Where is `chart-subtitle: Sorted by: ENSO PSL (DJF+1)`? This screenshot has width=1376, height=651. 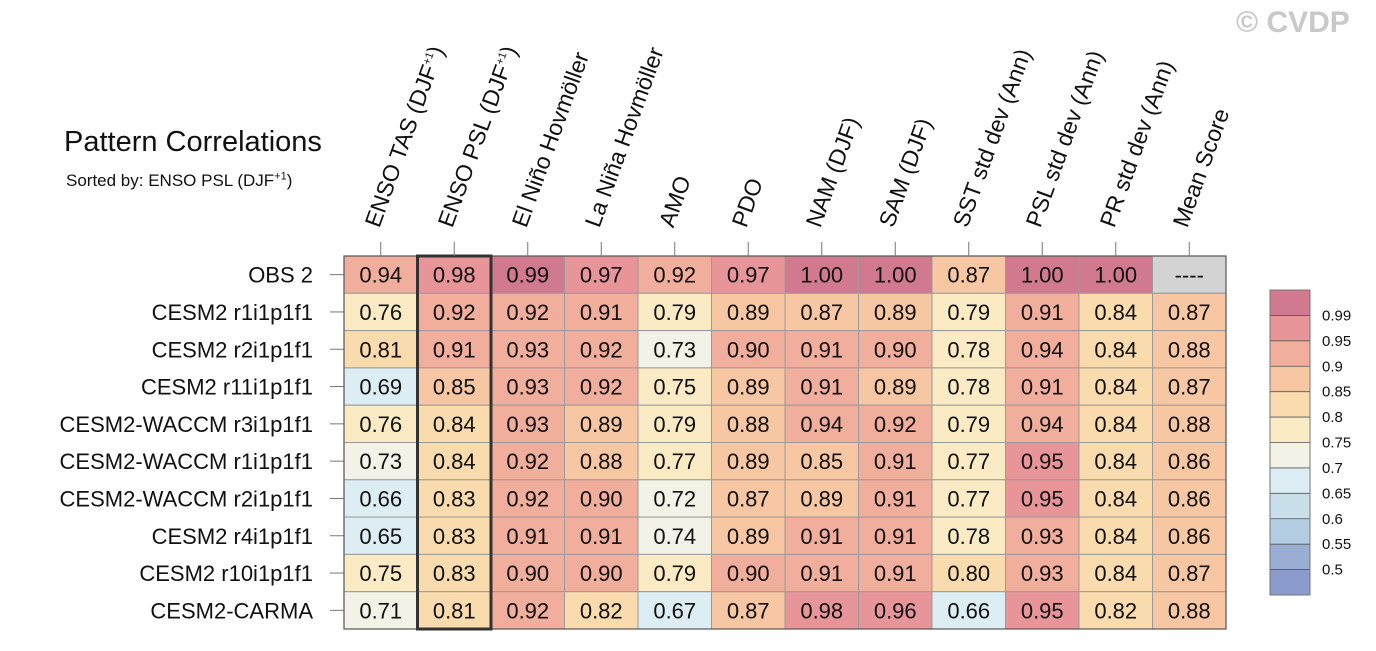 chart-subtitle: Sorted by: ENSO PSL (DJF+1) is located at coordinates (179, 180).